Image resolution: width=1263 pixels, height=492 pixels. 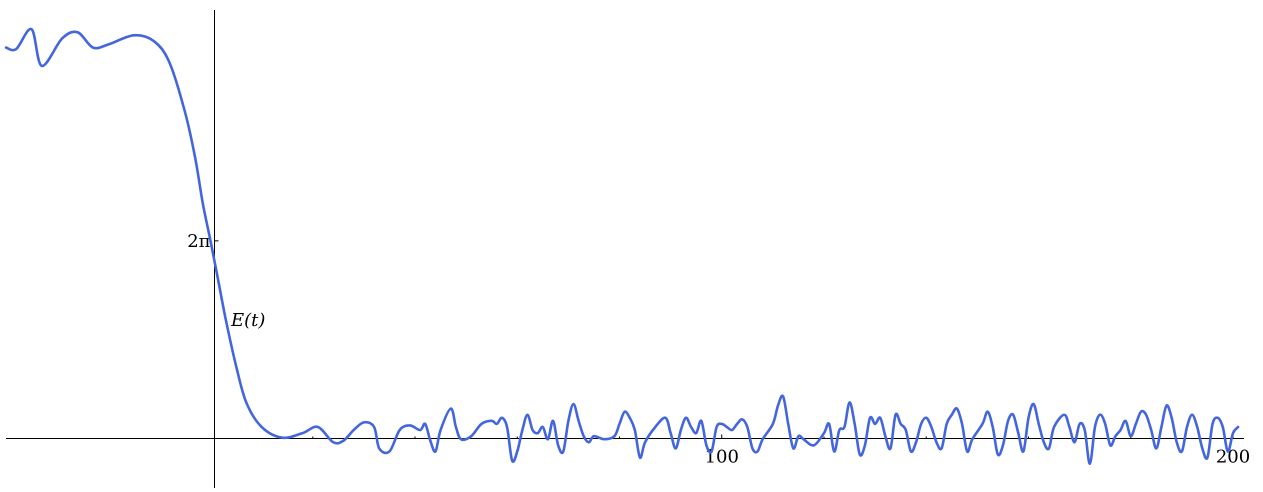 What do you see at coordinates (247, 320) in the screenshot?
I see `curve-label: E(t)` at bounding box center [247, 320].